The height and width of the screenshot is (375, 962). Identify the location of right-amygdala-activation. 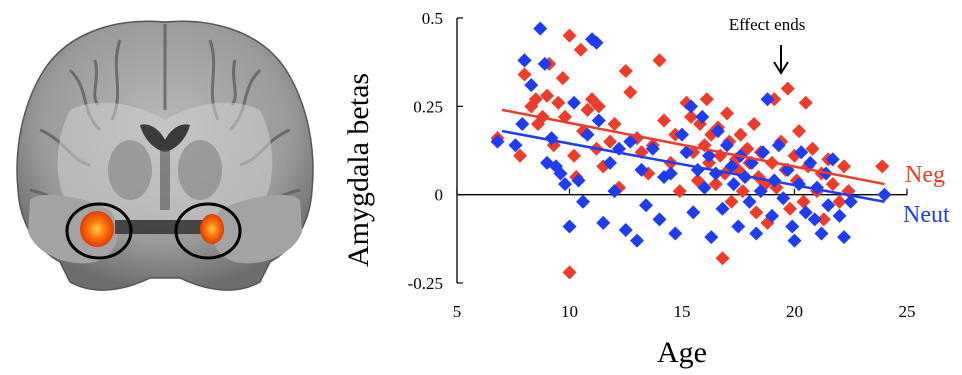
(212, 229).